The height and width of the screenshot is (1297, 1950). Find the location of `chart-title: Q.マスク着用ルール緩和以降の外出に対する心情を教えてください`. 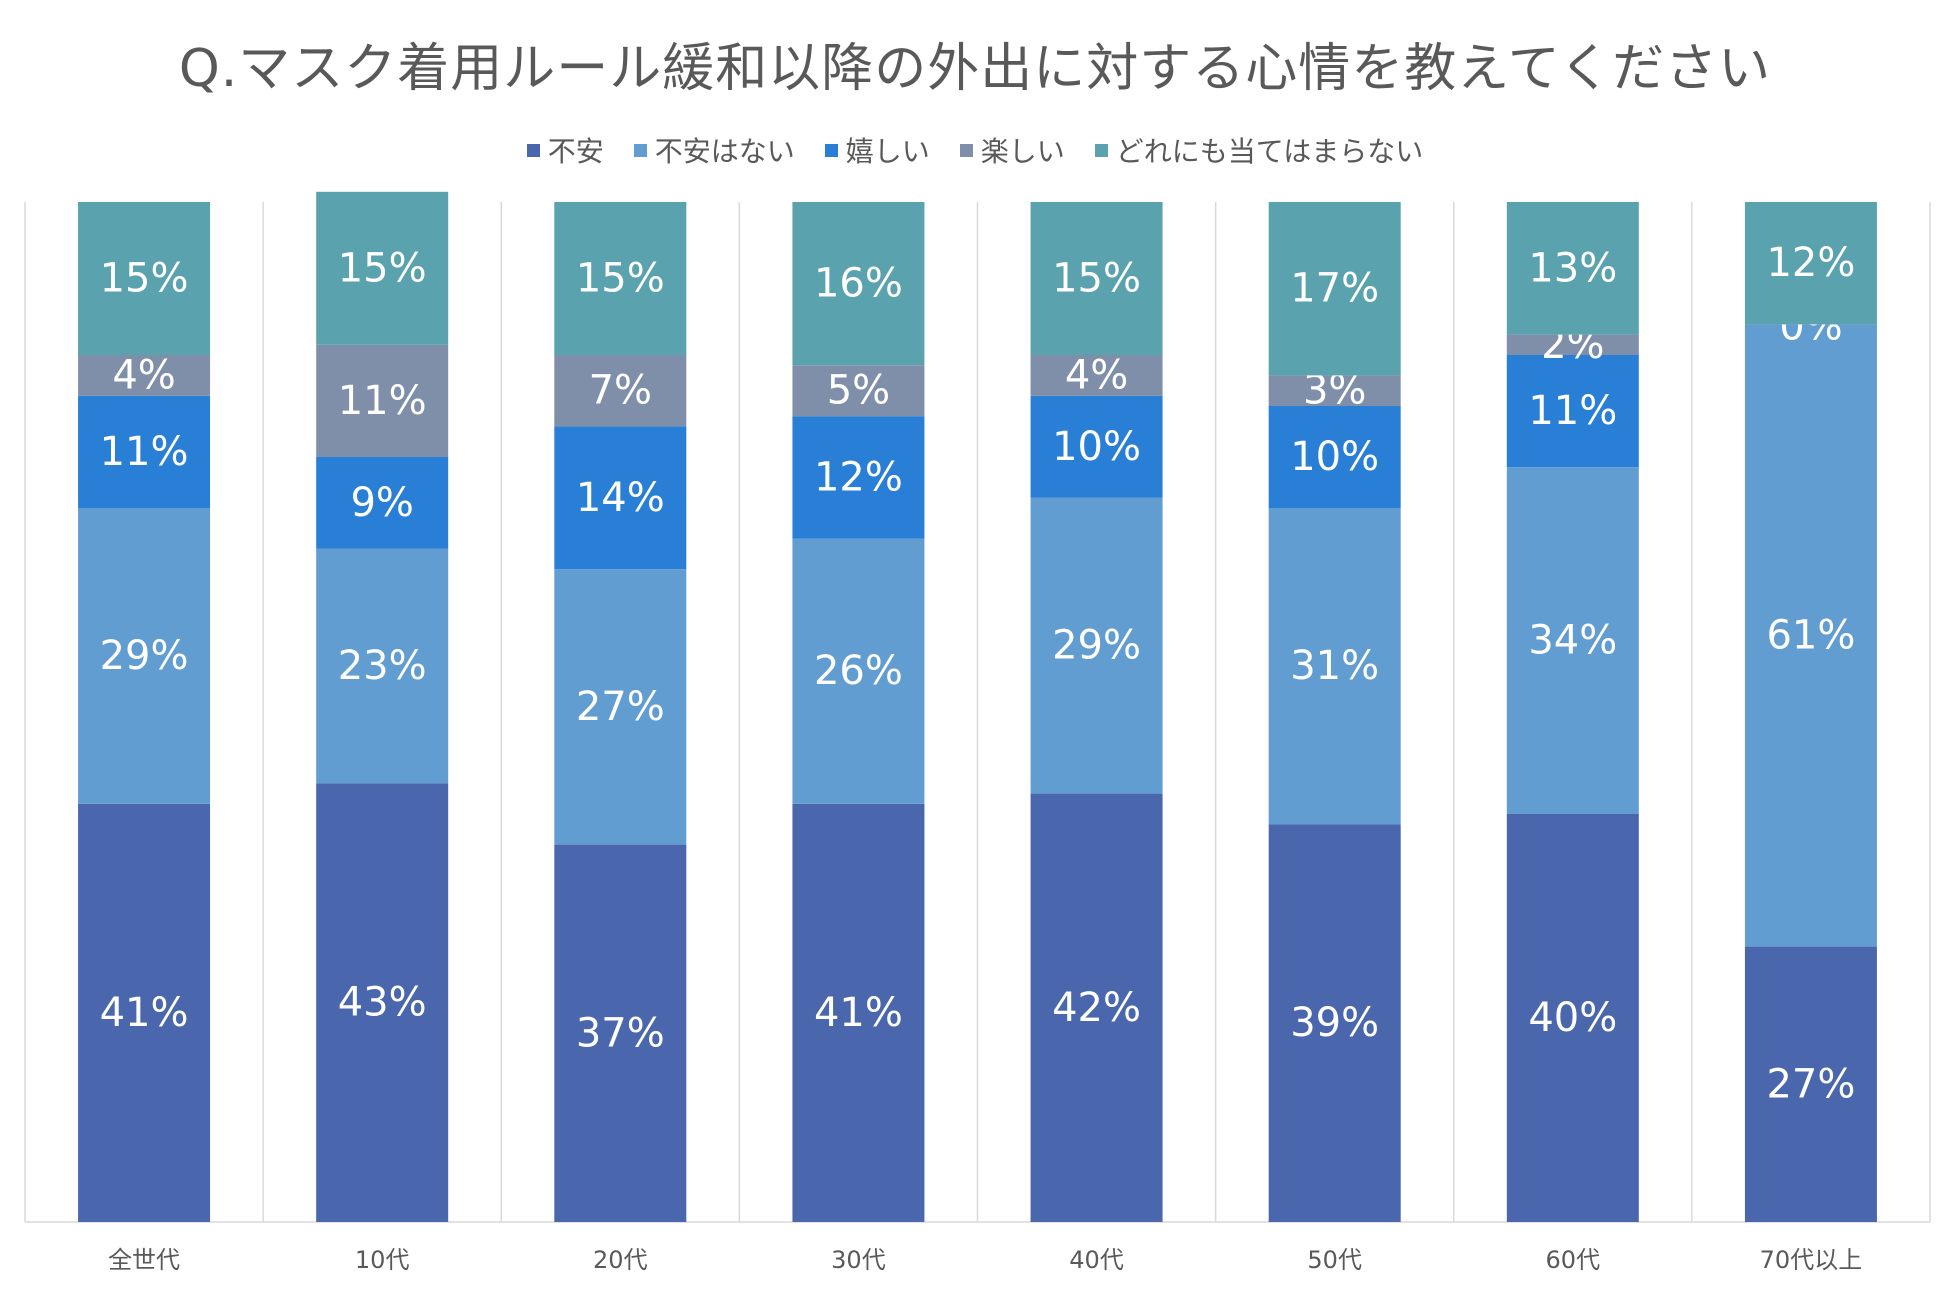

chart-title: Q.マスク着用ルール緩和以降の外出に対する心情を教えてください is located at coordinates (975, 69).